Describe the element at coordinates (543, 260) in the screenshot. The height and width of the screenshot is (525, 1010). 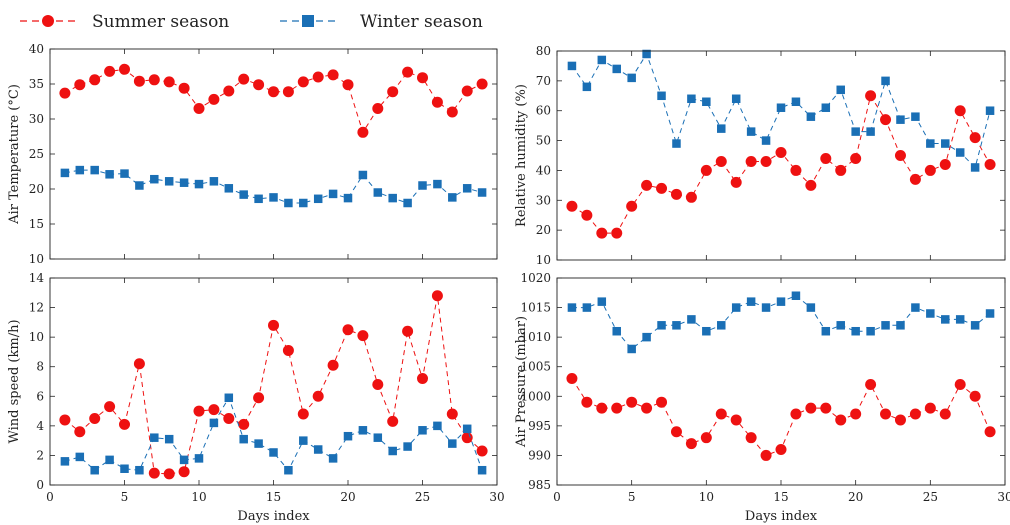
I see `y-tick-label: 10` at that location.